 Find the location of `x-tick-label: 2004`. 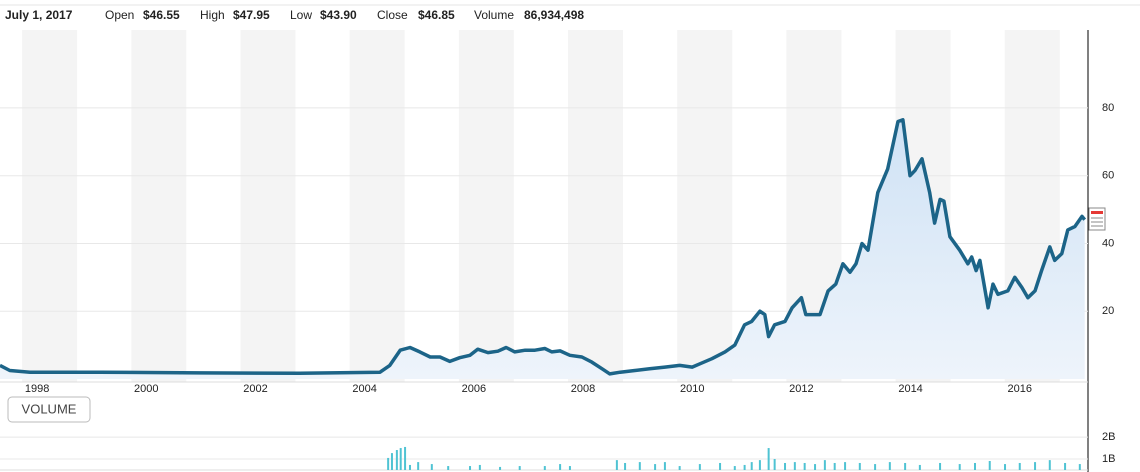

x-tick-label: 2004 is located at coordinates (364, 389).